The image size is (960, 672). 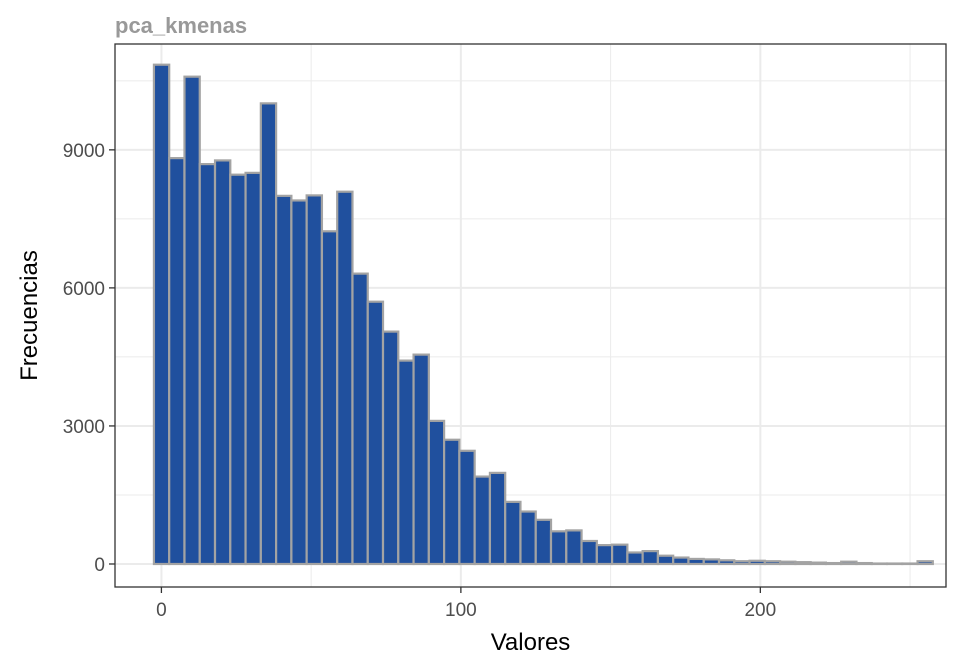 I want to click on x-axis-title: Valores, so click(x=531, y=642).